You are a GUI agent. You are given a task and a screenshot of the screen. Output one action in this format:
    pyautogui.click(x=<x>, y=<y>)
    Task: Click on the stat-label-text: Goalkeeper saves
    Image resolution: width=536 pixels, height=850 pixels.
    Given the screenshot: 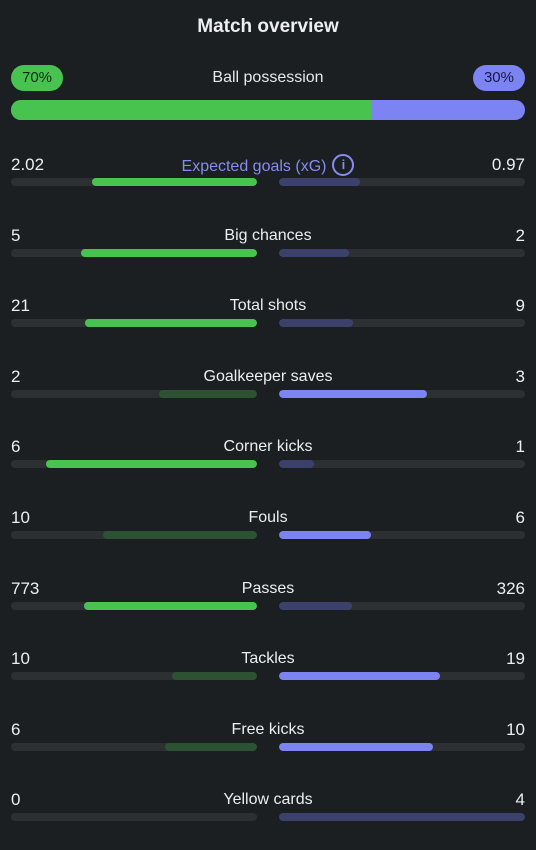 What is the action you would take?
    pyautogui.click(x=268, y=376)
    